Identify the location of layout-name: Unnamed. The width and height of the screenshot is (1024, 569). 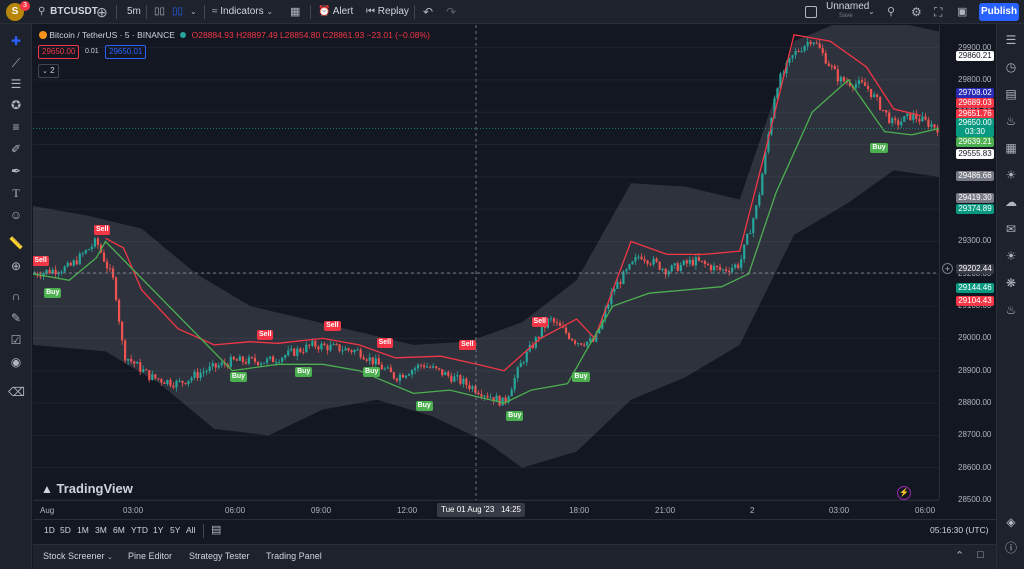
(848, 6).